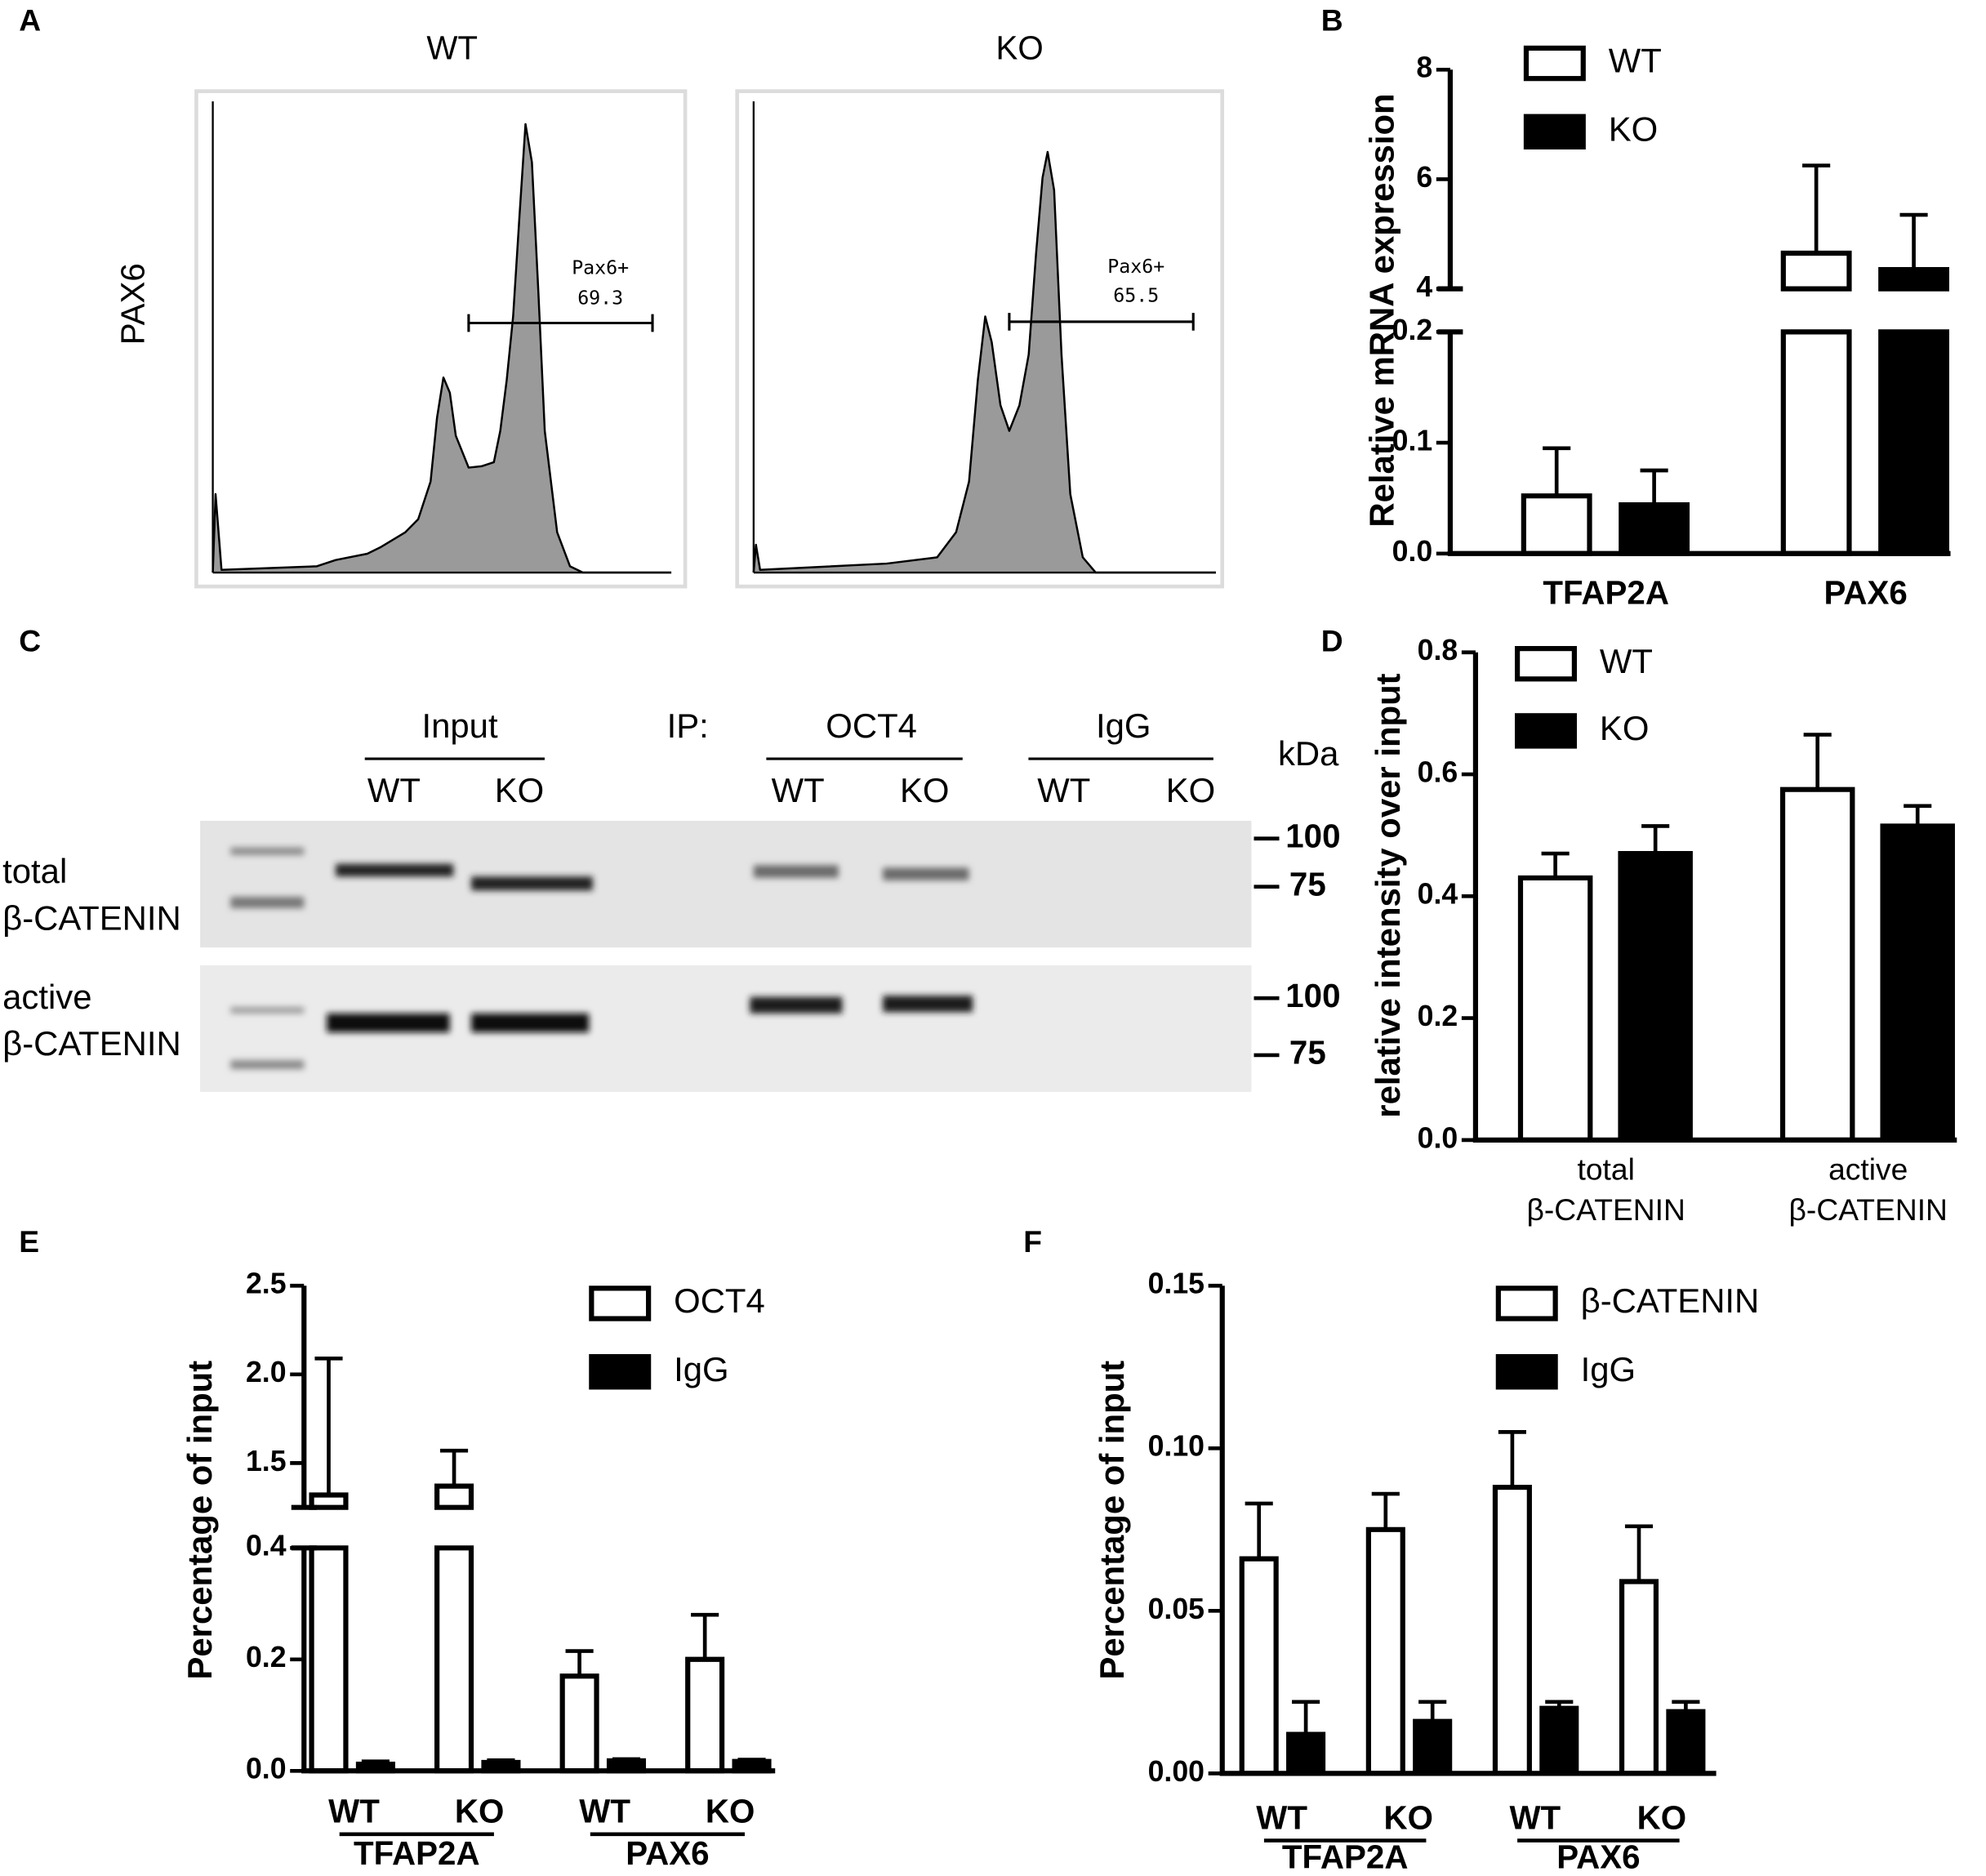 This screenshot has height=1876, width=1986. What do you see at coordinates (1438, 771) in the screenshot?
I see `y-tick-label: 0.6` at bounding box center [1438, 771].